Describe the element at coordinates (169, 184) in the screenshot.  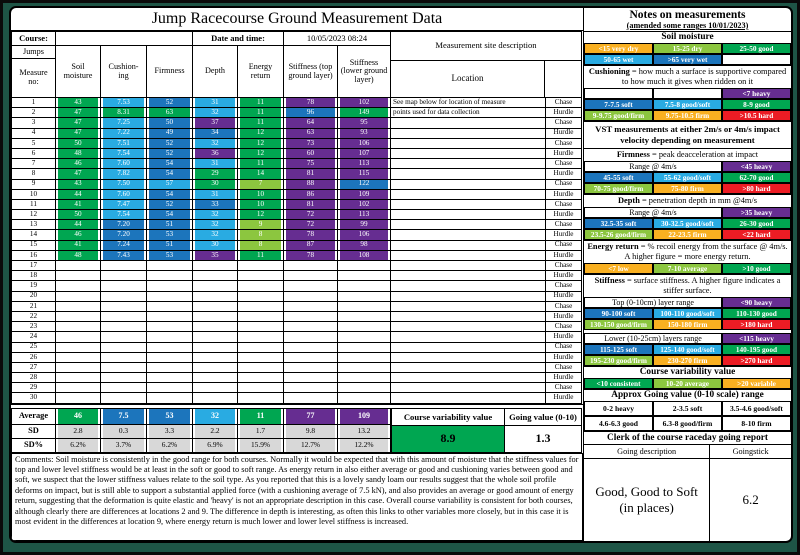
I see `value-cell: 57` at that location.